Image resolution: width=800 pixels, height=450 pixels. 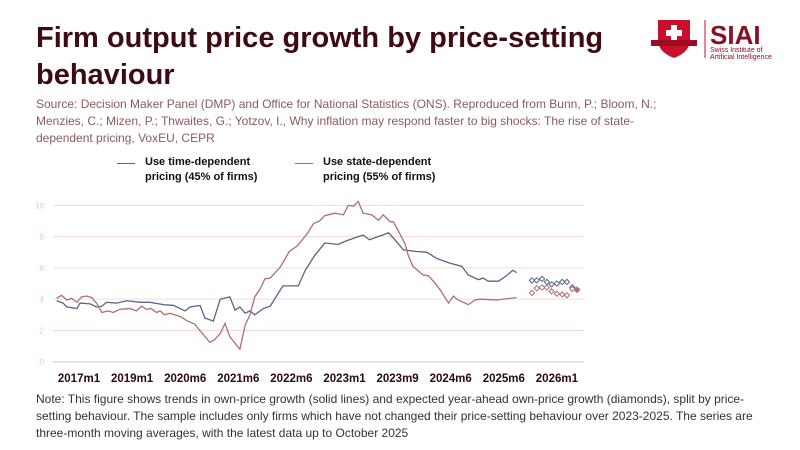 I want to click on legend-swatch-time, so click(x=126, y=163).